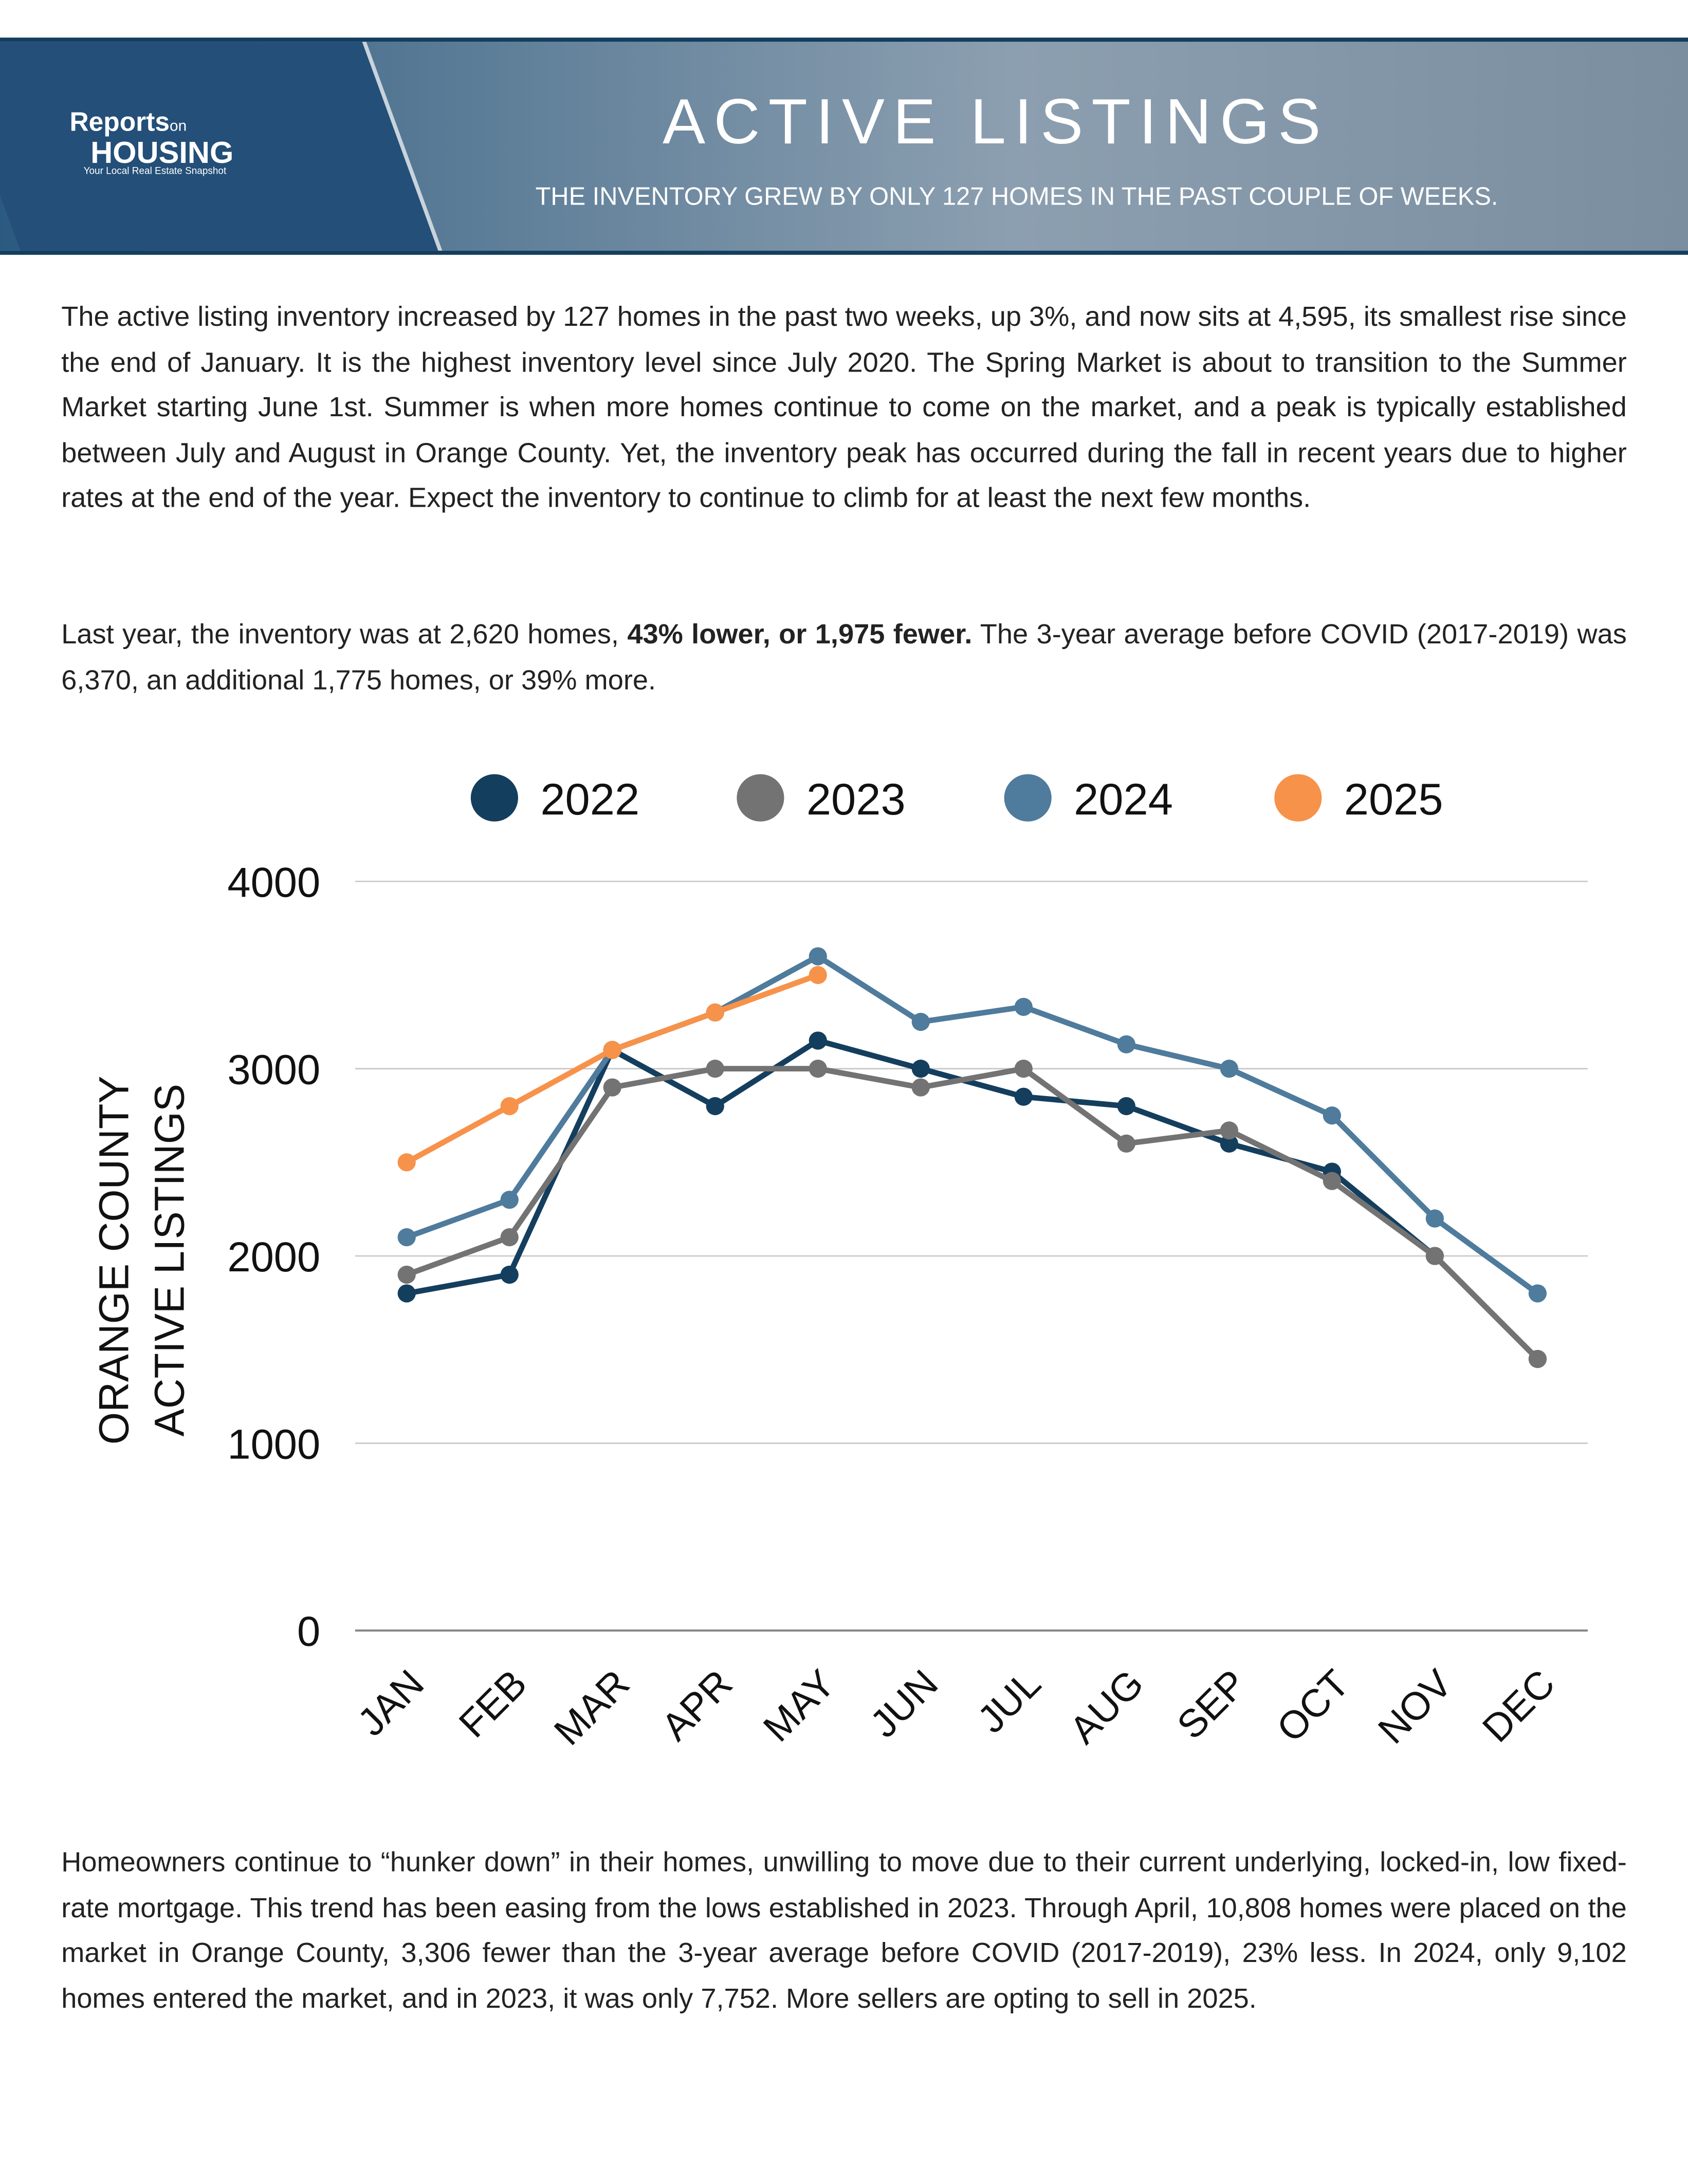  What do you see at coordinates (800, 635) in the screenshot?
I see `bold-text: 43% lower, or 1,975 fewer.` at bounding box center [800, 635].